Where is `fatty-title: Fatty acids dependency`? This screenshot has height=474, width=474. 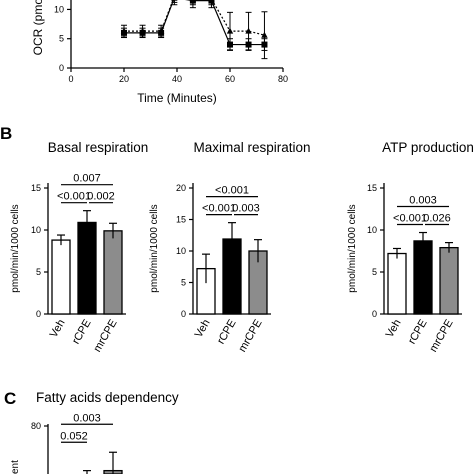 fatty-title: Fatty acids dependency is located at coordinates (107, 397).